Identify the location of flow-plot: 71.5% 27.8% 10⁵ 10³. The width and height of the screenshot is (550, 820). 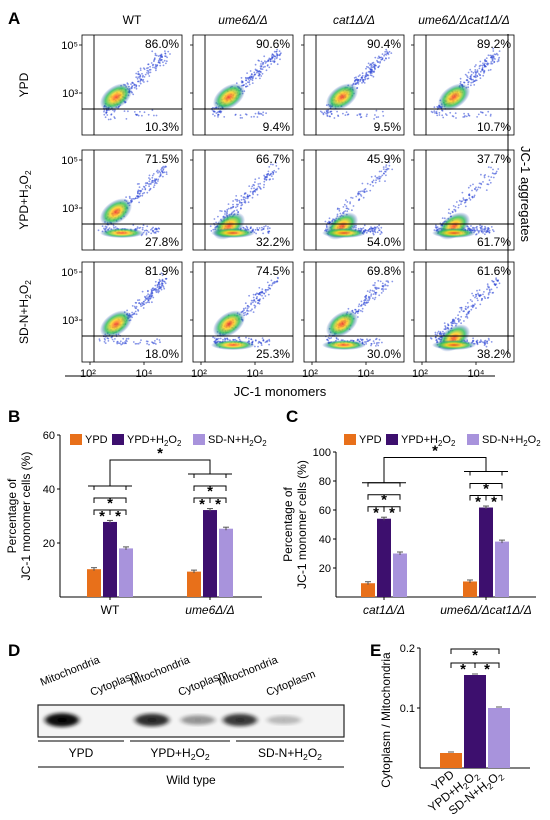
(122, 200).